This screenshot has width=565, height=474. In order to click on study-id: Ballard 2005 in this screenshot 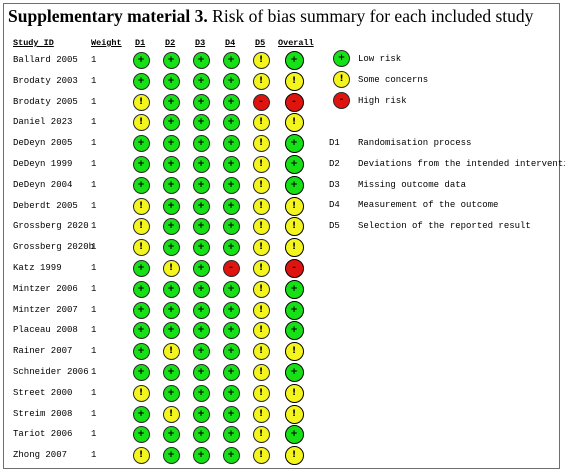, I will do `click(45, 60)`.